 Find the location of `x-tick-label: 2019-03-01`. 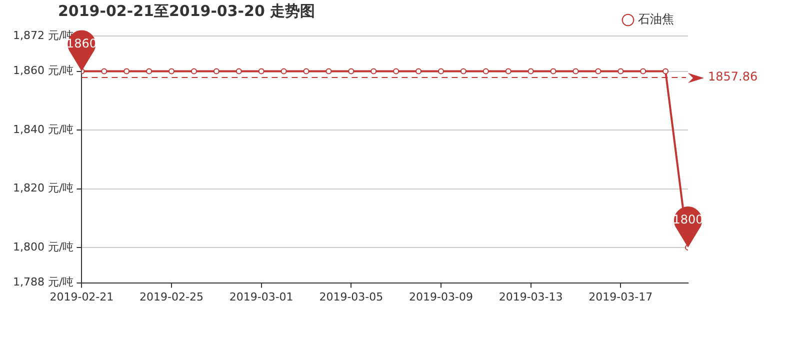

x-tick-label: 2019-03-01 is located at coordinates (261, 297).